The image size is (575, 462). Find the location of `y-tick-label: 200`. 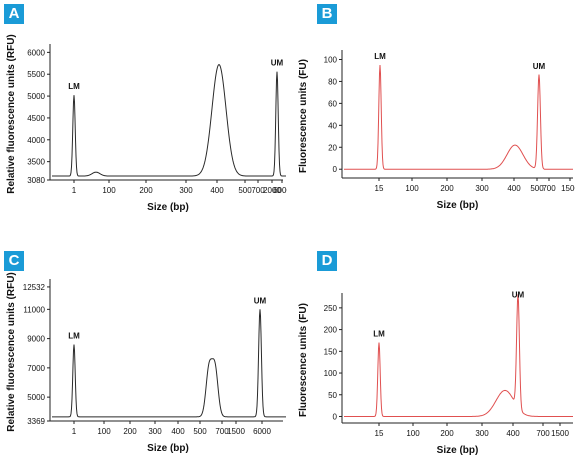

y-tick-label: 200 is located at coordinates (331, 330).